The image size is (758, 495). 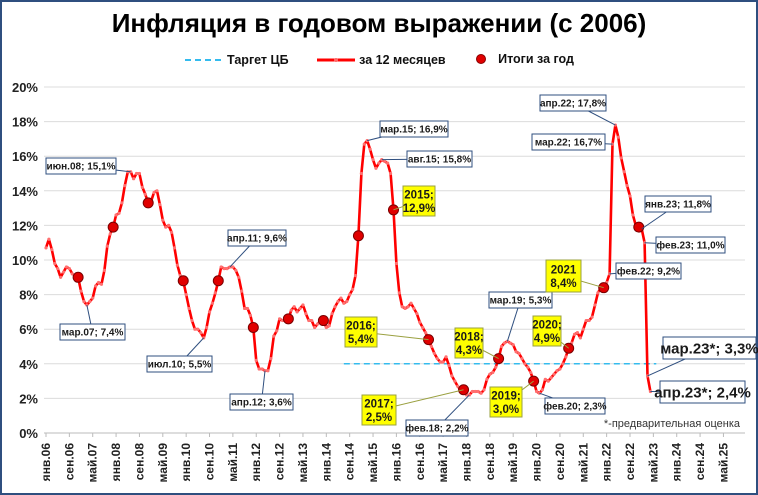 I want to click on callout-text: фев.20; 2,3%, so click(x=574, y=407).